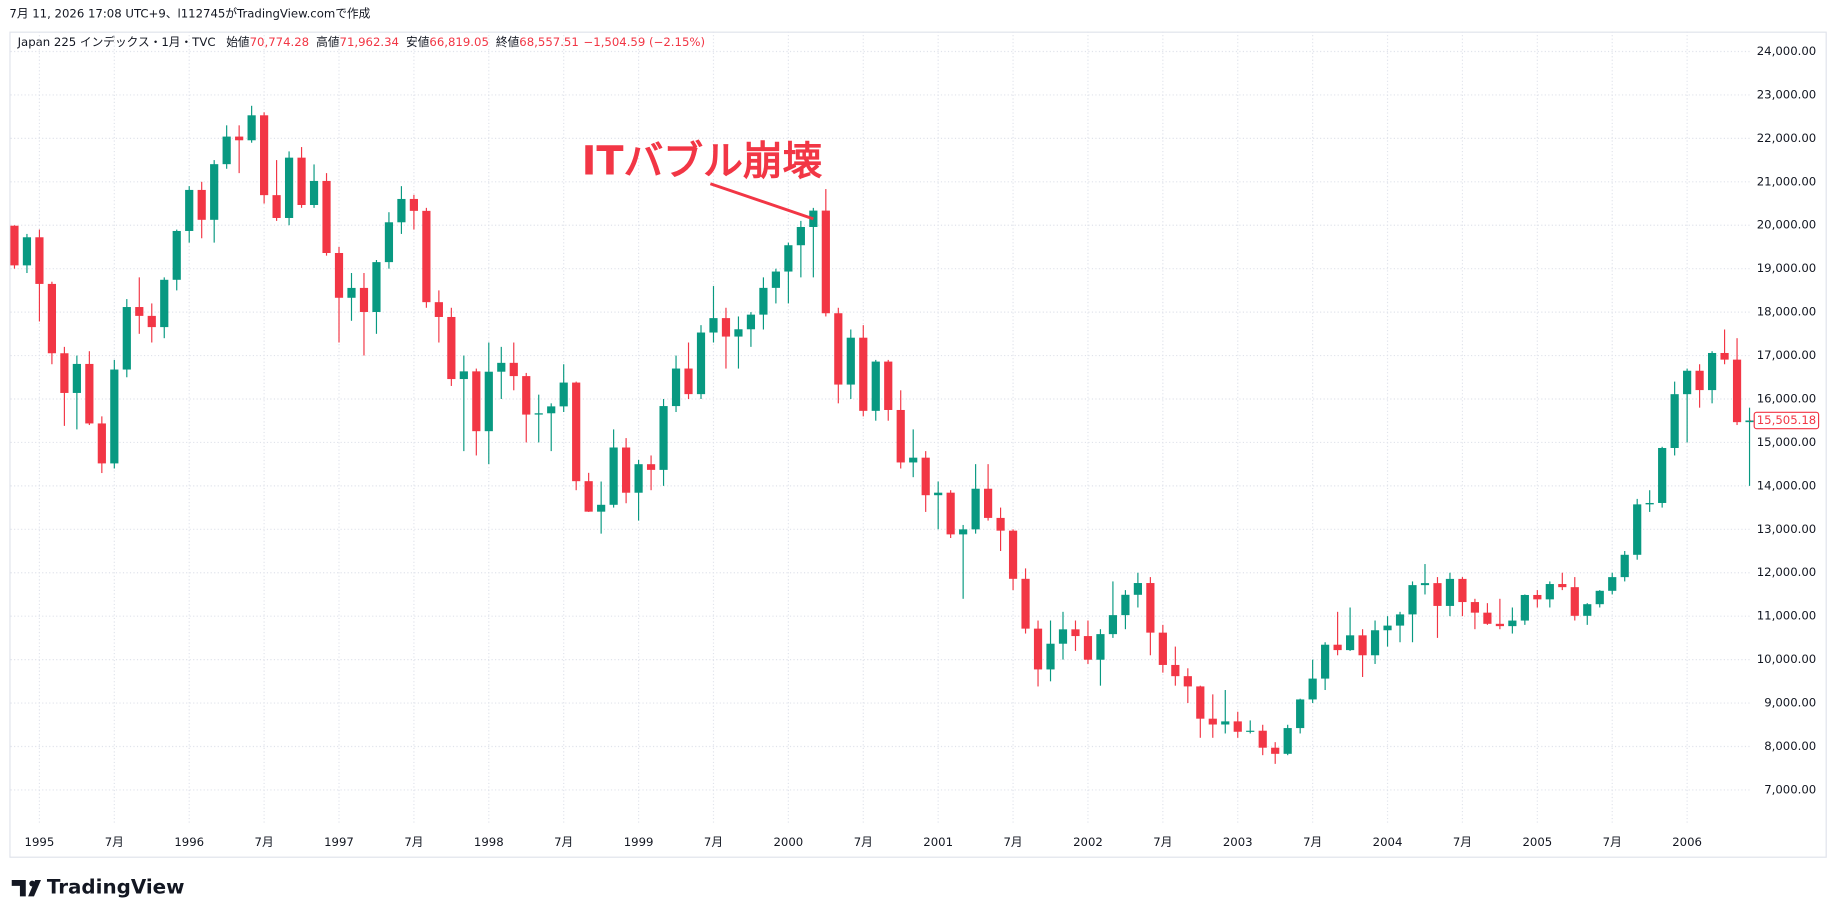  I want to click on ohlc-value: 68,557.51, so click(548, 42).